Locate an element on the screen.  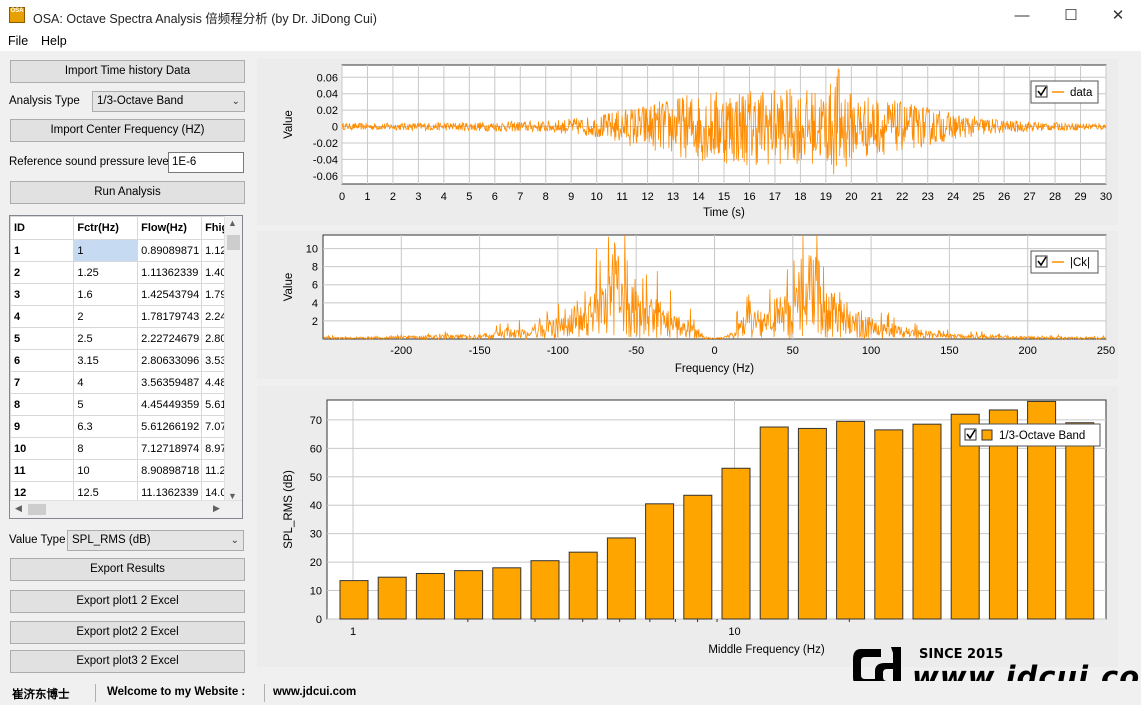
horizontal-scrollbar-thumb is located at coordinates (37, 509).